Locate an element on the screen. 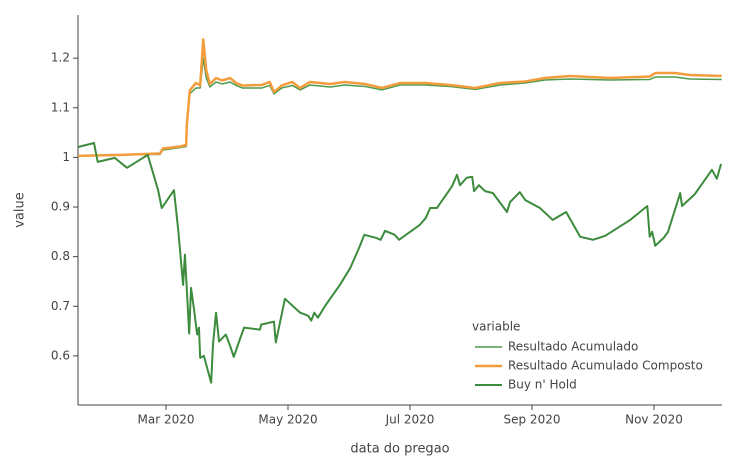 This screenshot has width=754, height=475. x-tick-label: Nov 2020 is located at coordinates (654, 420).